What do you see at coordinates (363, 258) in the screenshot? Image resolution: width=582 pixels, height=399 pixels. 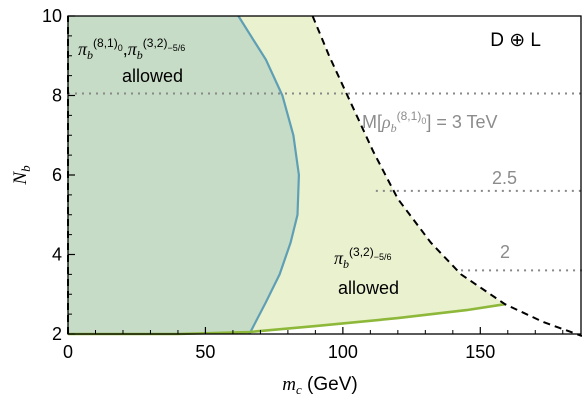 I see `region2-title: πb(3,2)−5/6` at bounding box center [363, 258].